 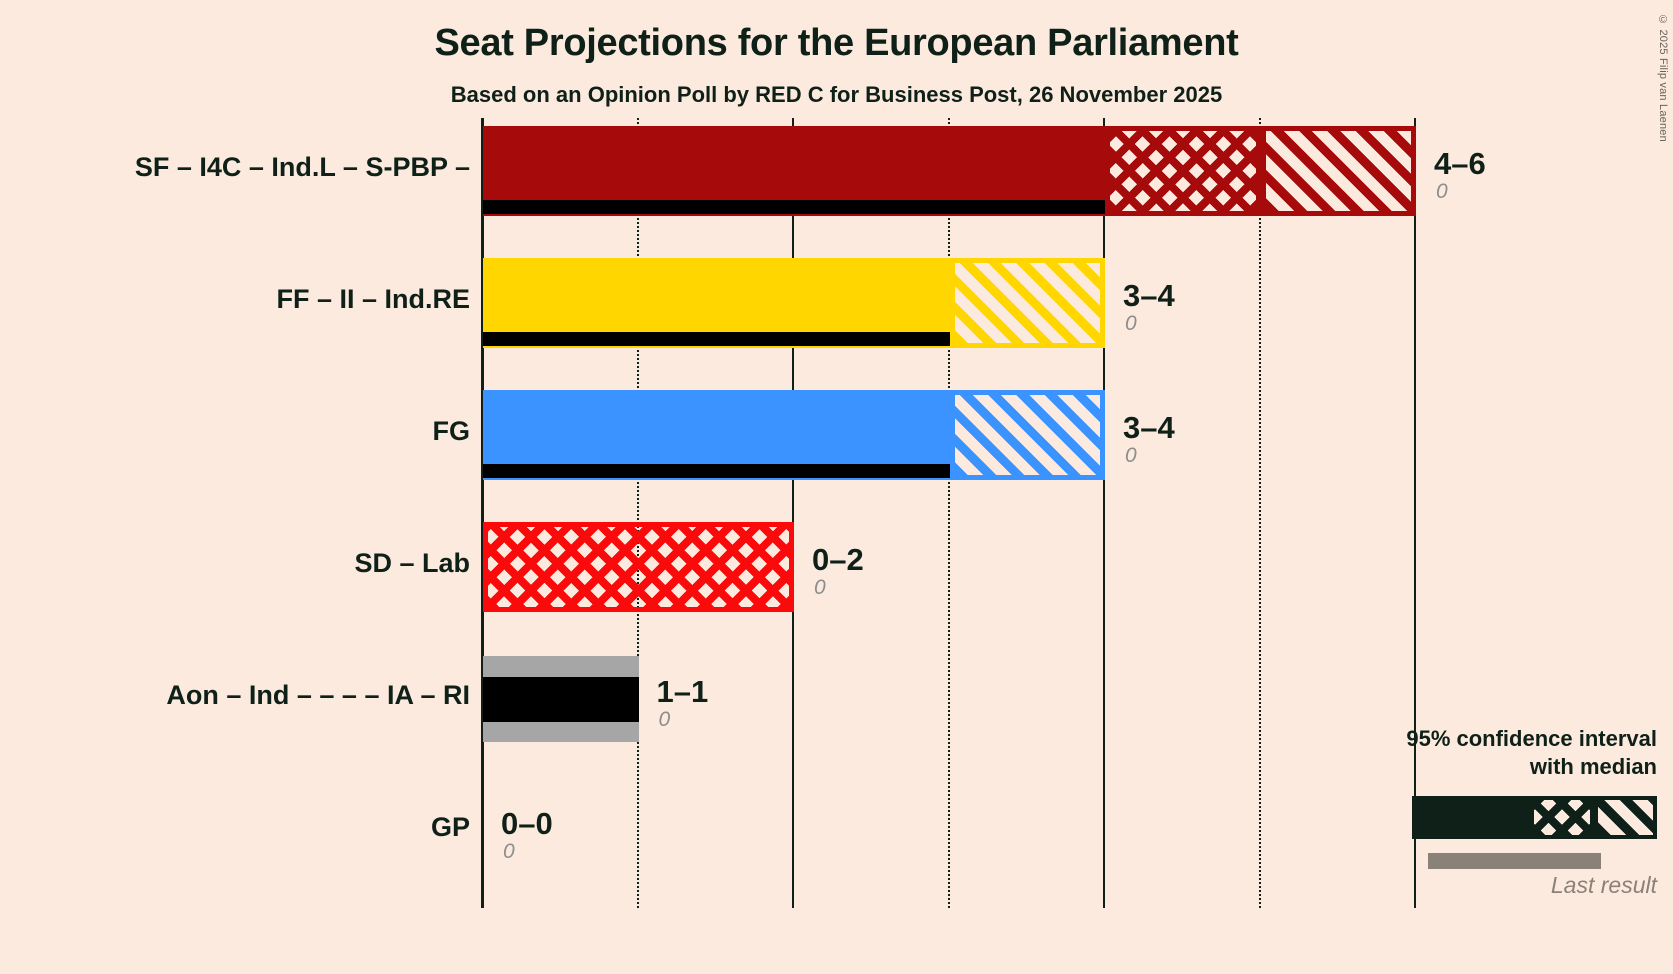 What do you see at coordinates (1460, 163) in the screenshot?
I see `bar-value-label: 4–6` at bounding box center [1460, 163].